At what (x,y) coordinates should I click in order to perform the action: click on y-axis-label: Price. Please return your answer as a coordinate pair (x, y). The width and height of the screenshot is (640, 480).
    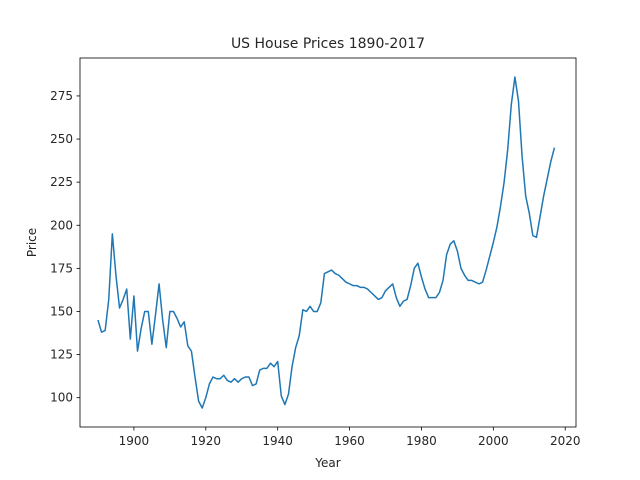
    Looking at the image, I should click on (32, 242).